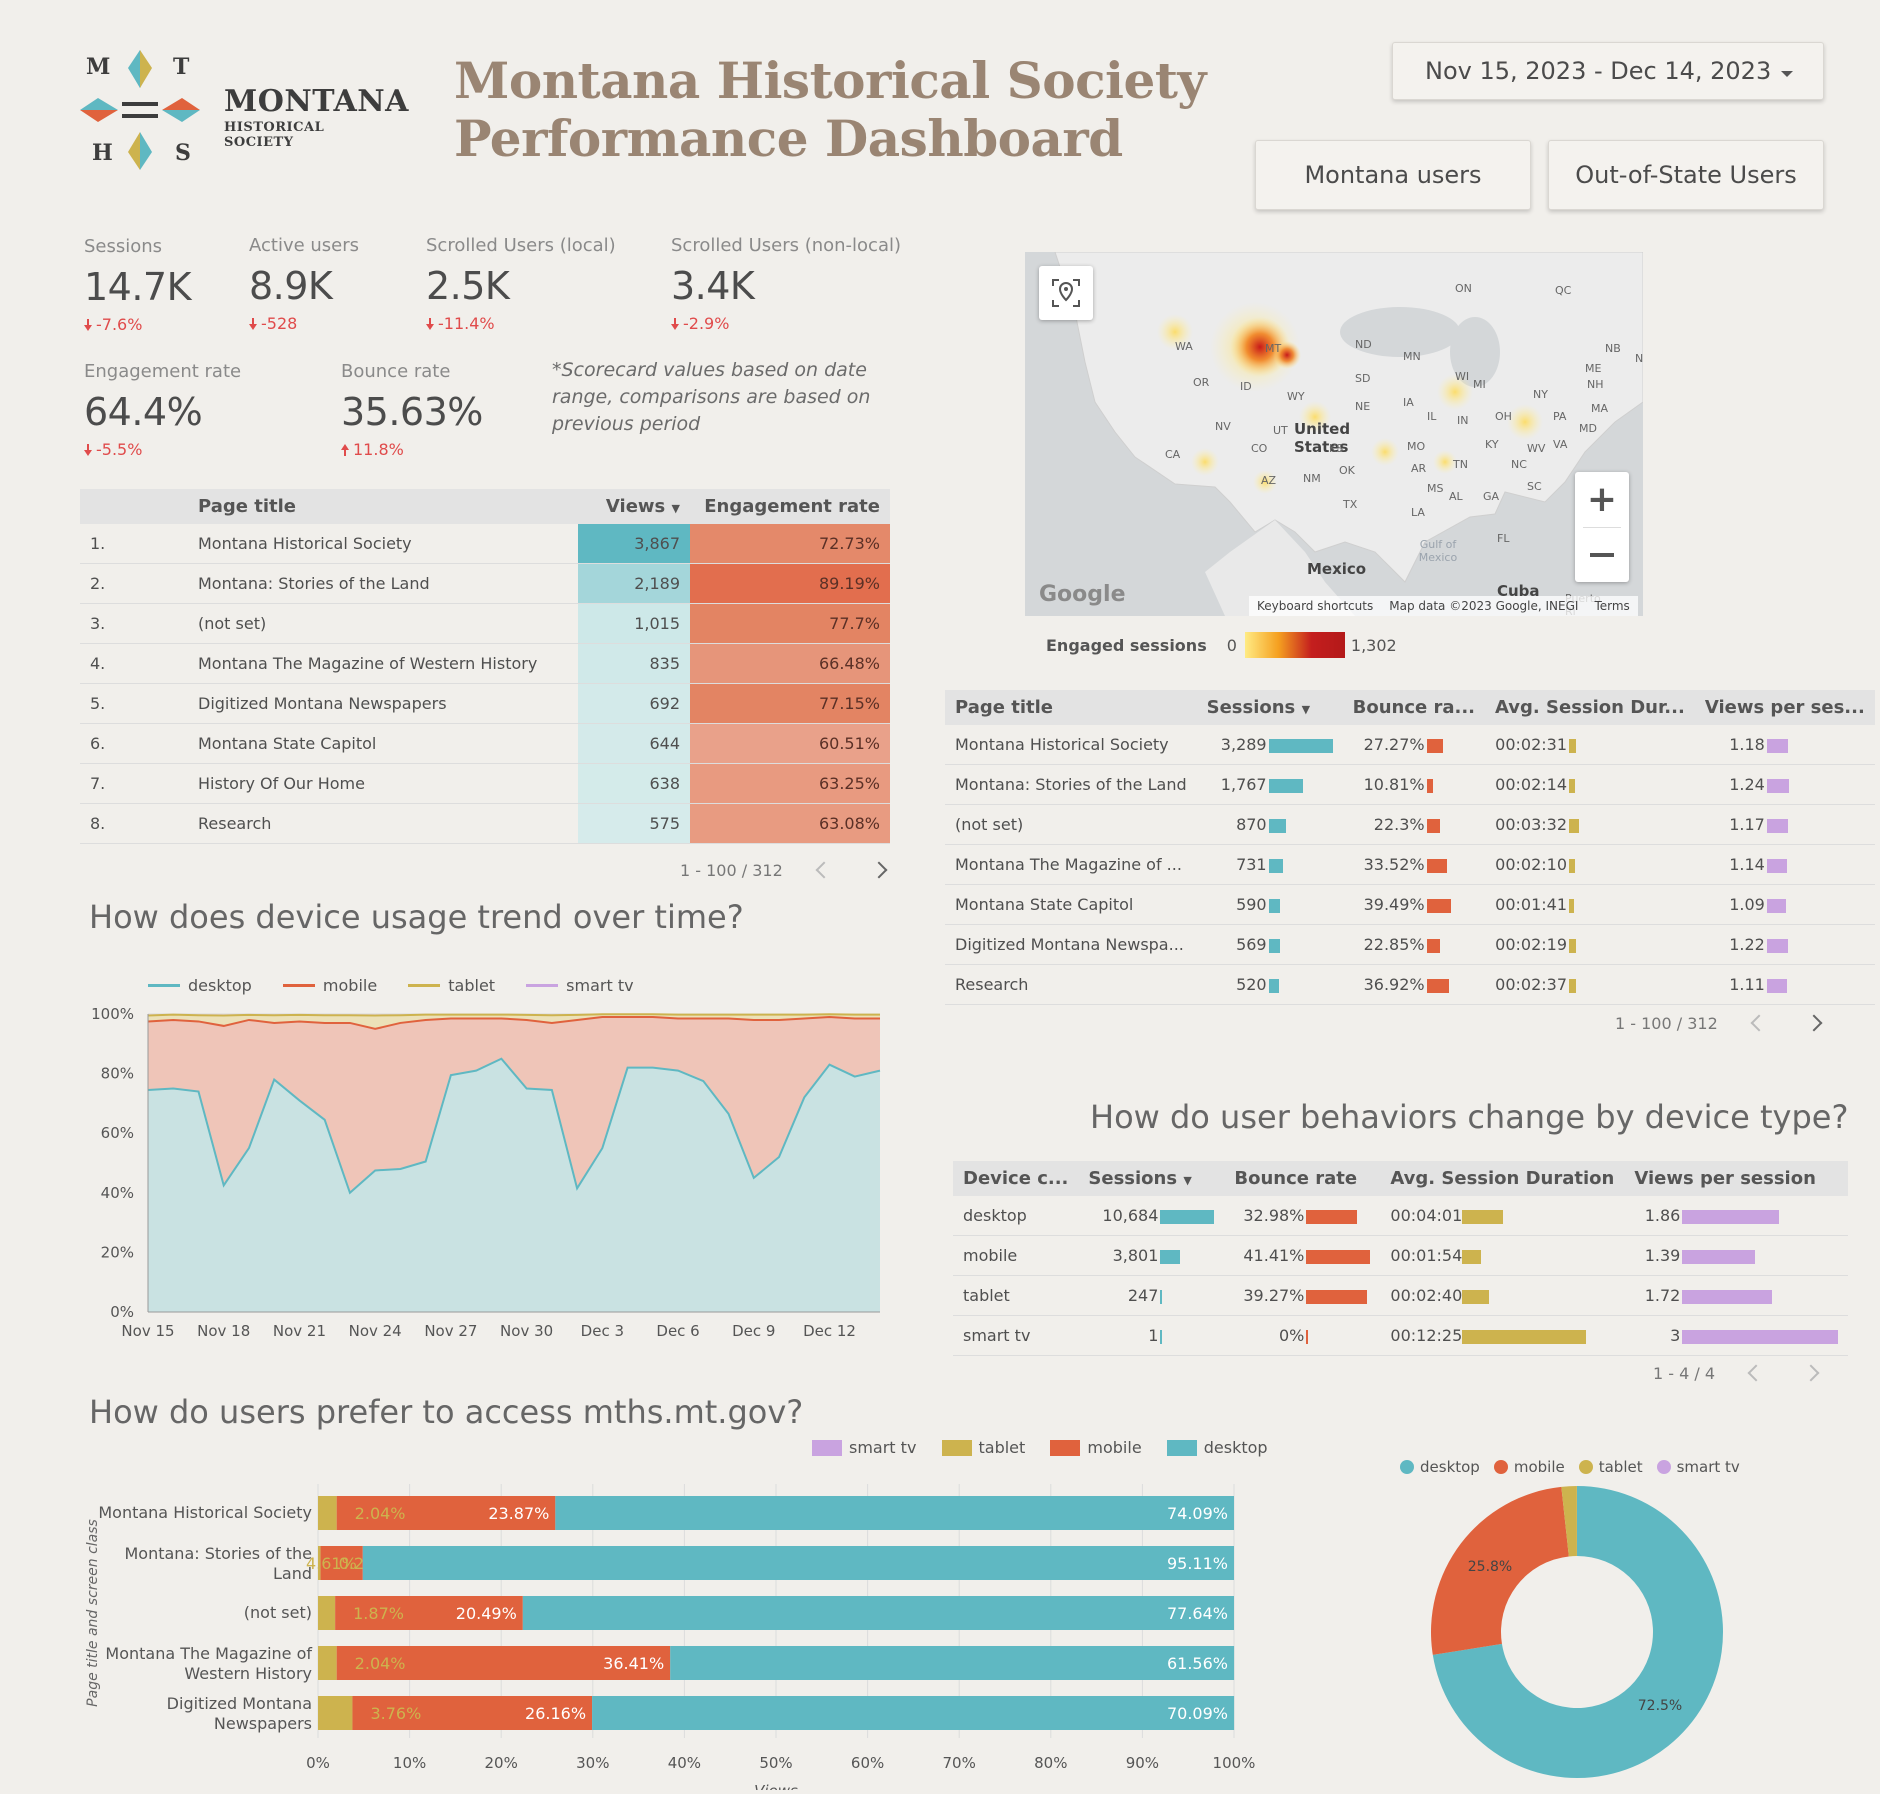 This screenshot has width=1880, height=1794. Describe the element at coordinates (1066, 293) in the screenshot. I see `locate-button` at that location.